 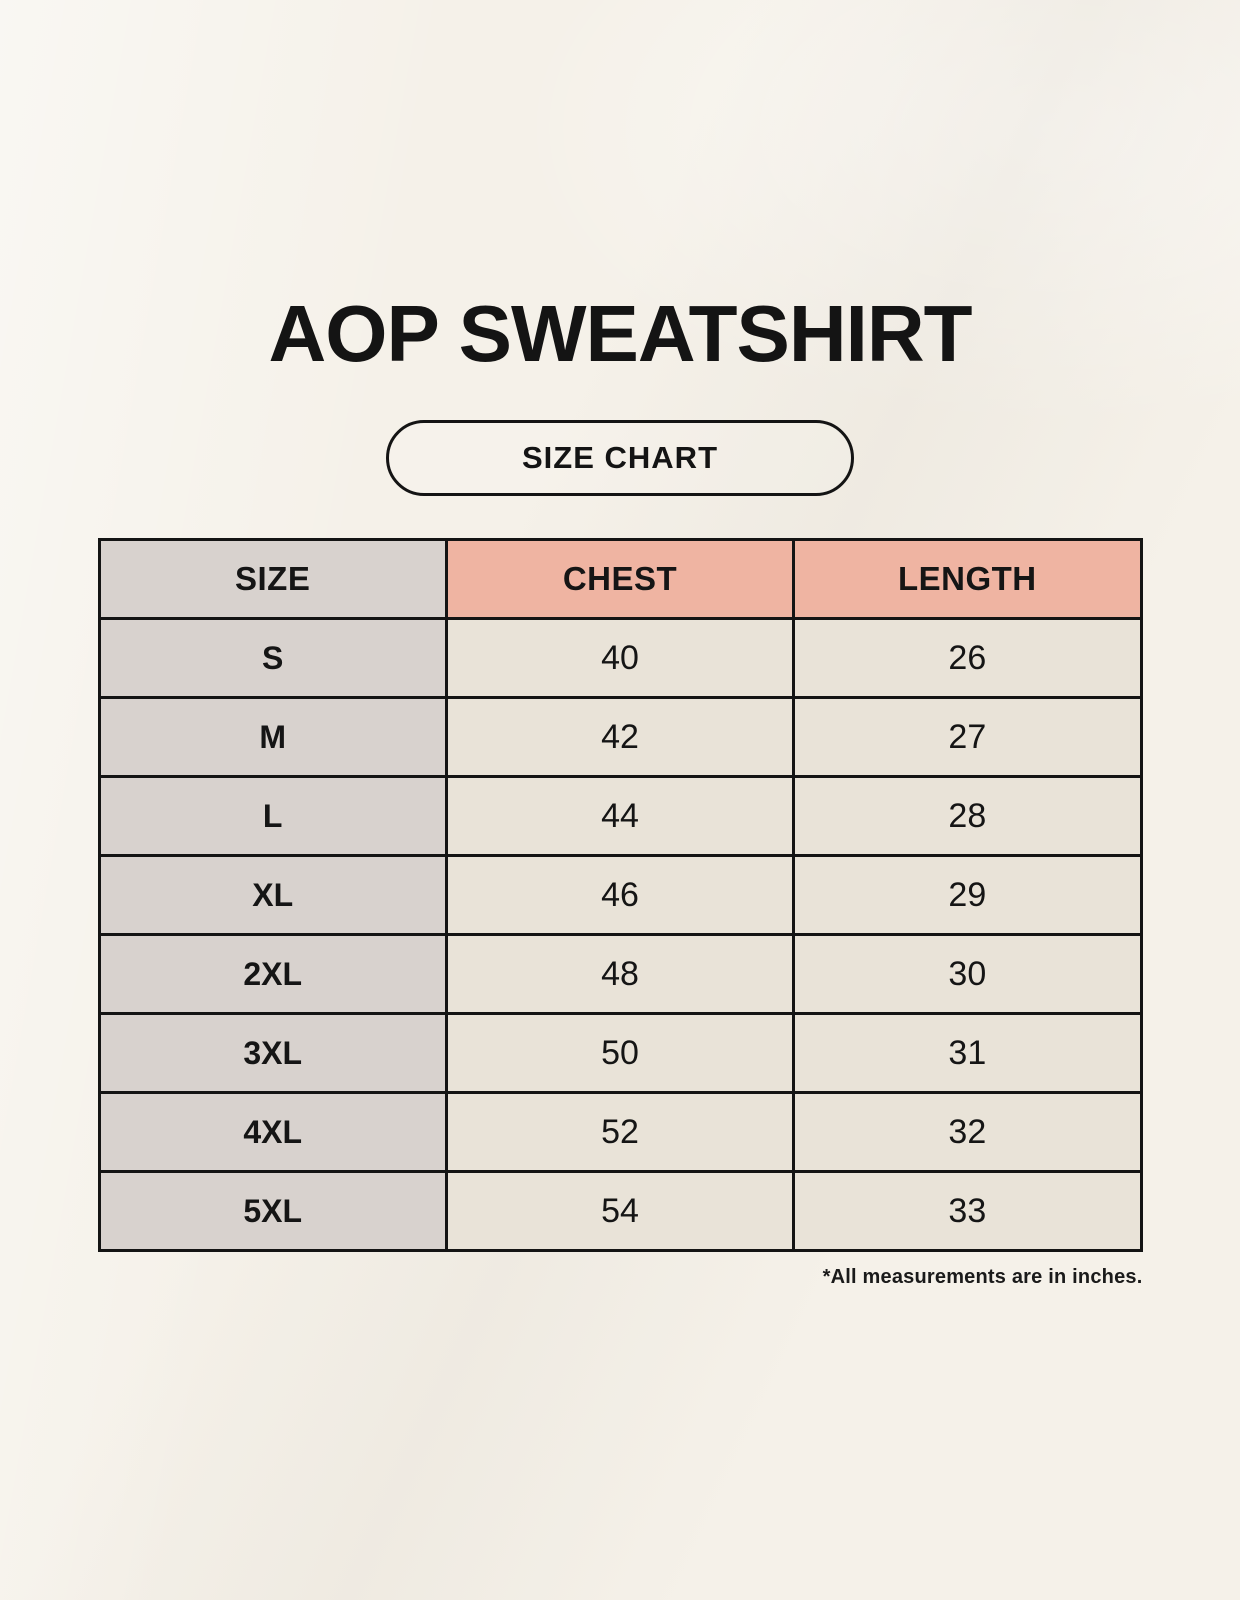 What do you see at coordinates (967, 1211) in the screenshot?
I see `length-cell: 33` at bounding box center [967, 1211].